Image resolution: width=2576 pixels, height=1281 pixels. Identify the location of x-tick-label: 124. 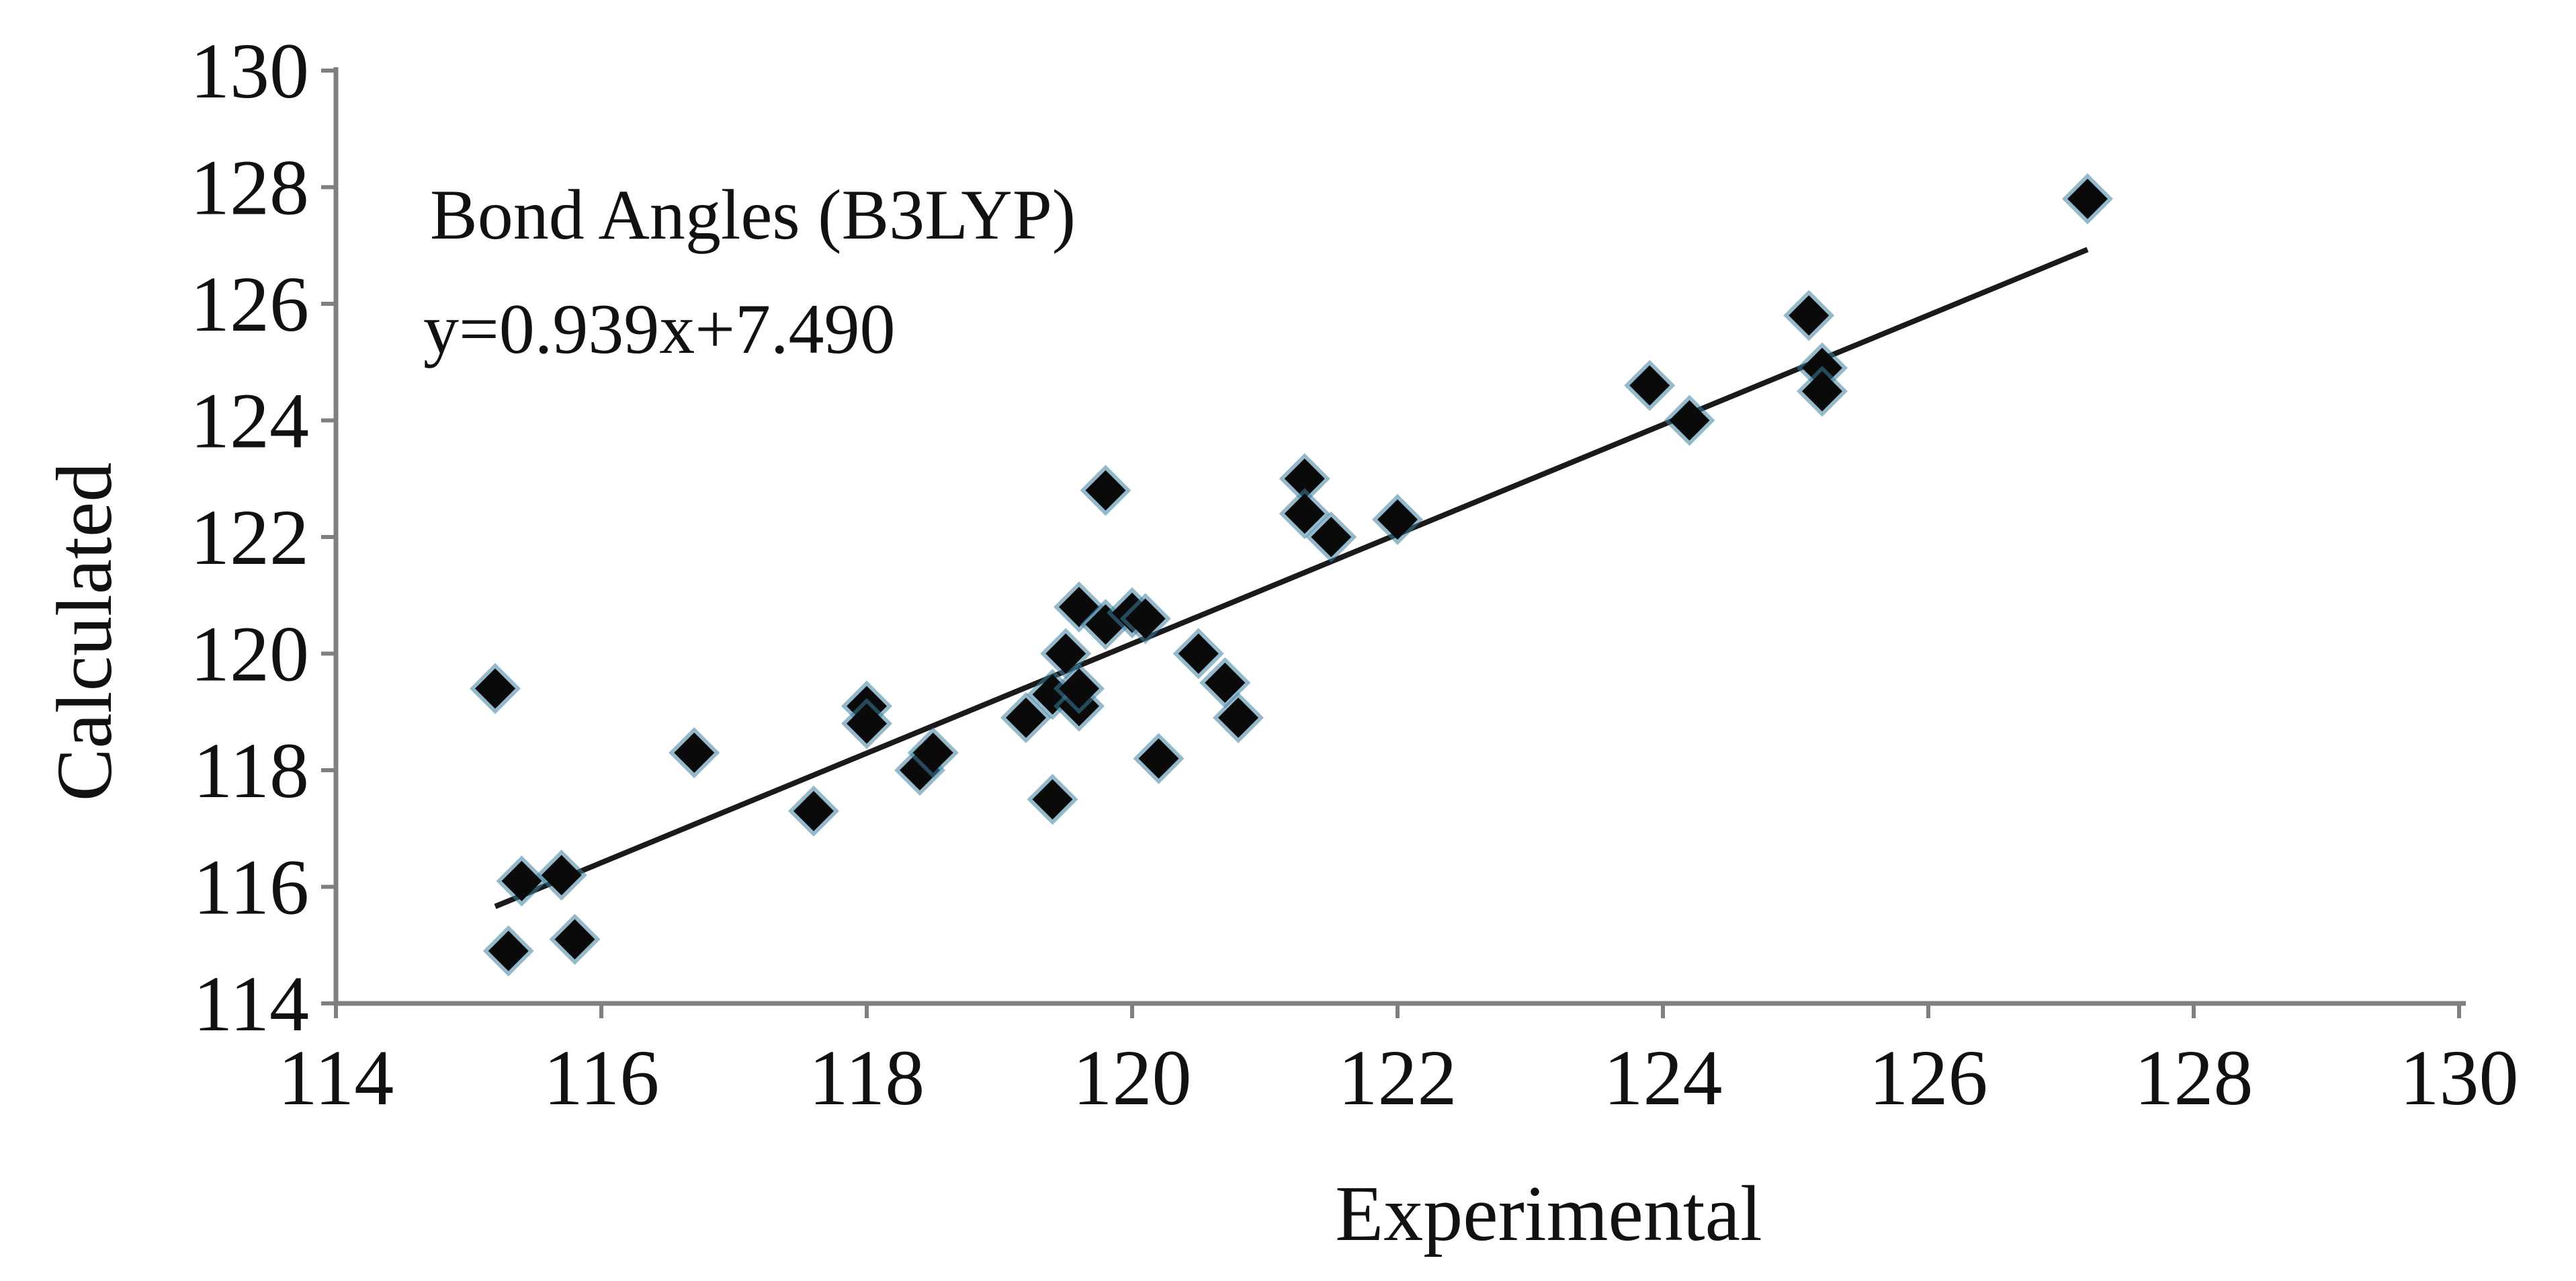
(1663, 1078).